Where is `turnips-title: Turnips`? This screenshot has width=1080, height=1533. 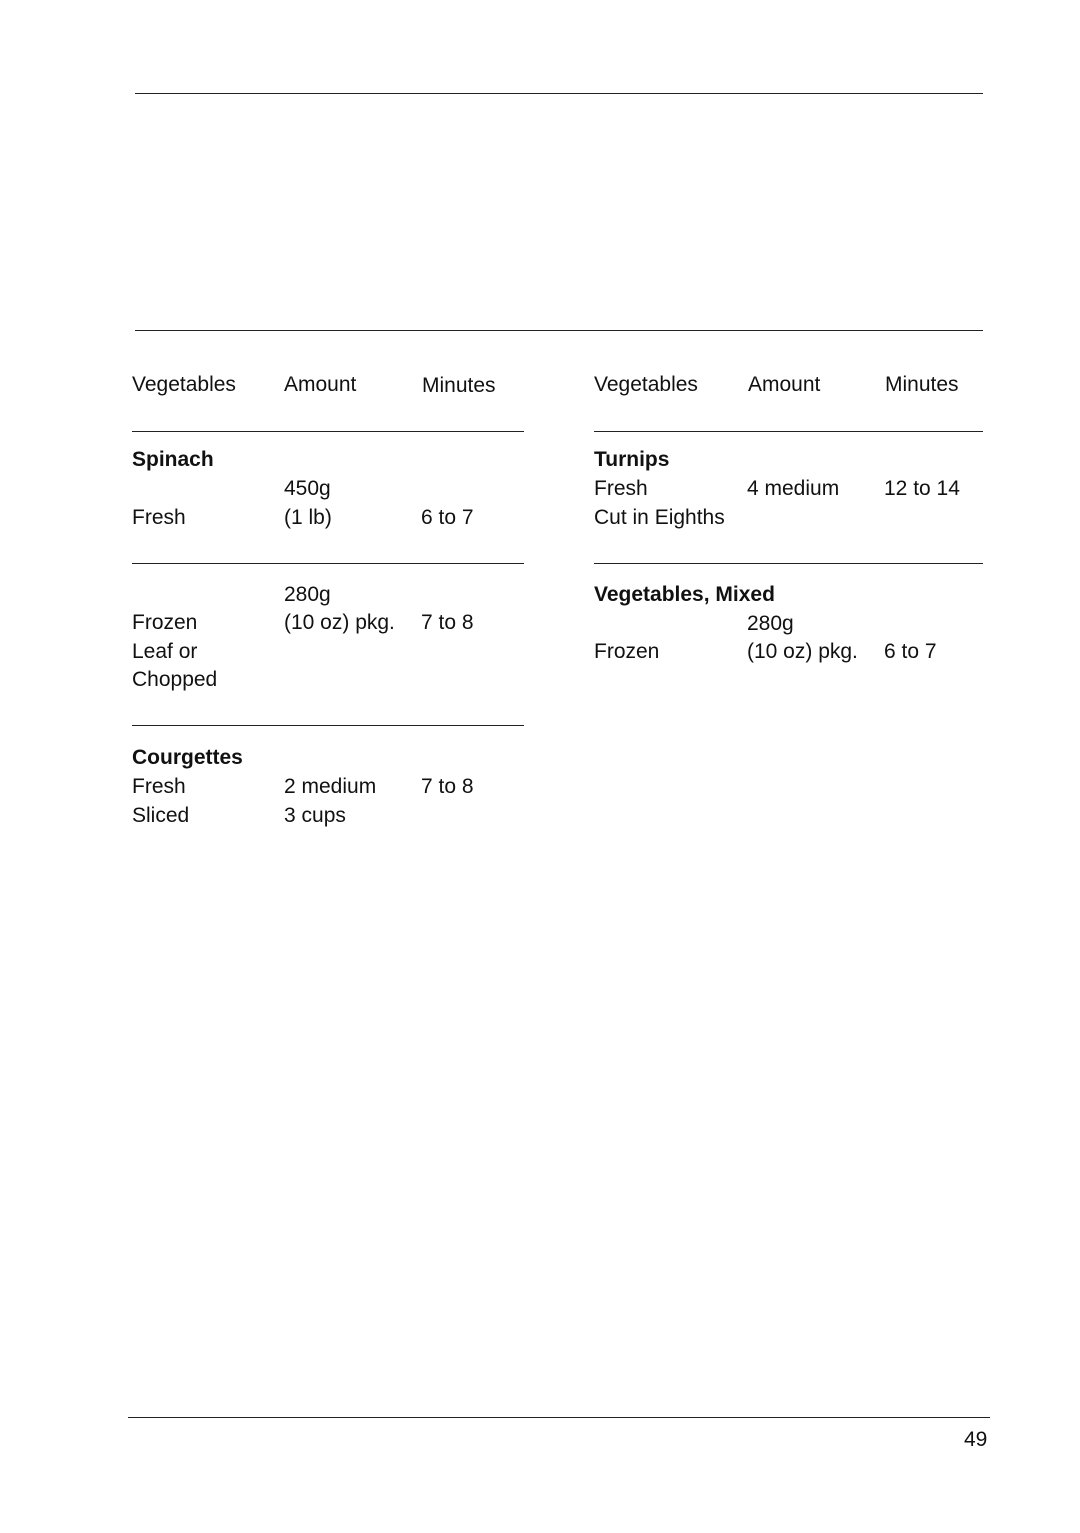
turnips-title: Turnips is located at coordinates (632, 459).